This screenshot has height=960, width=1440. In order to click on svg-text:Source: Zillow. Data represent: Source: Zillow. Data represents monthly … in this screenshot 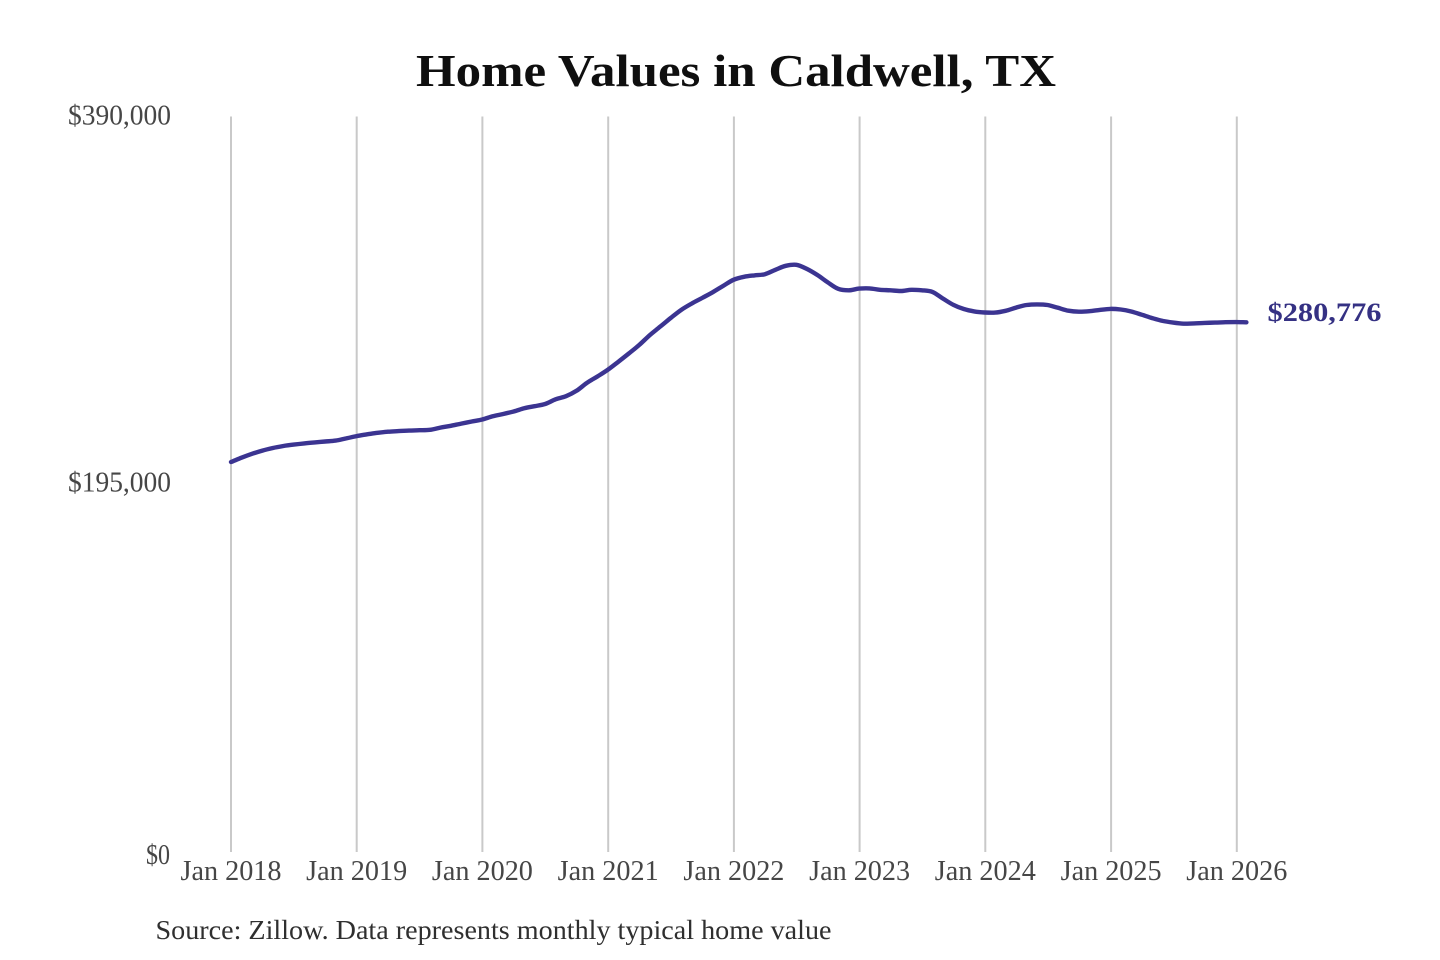, I will do `click(494, 930)`.